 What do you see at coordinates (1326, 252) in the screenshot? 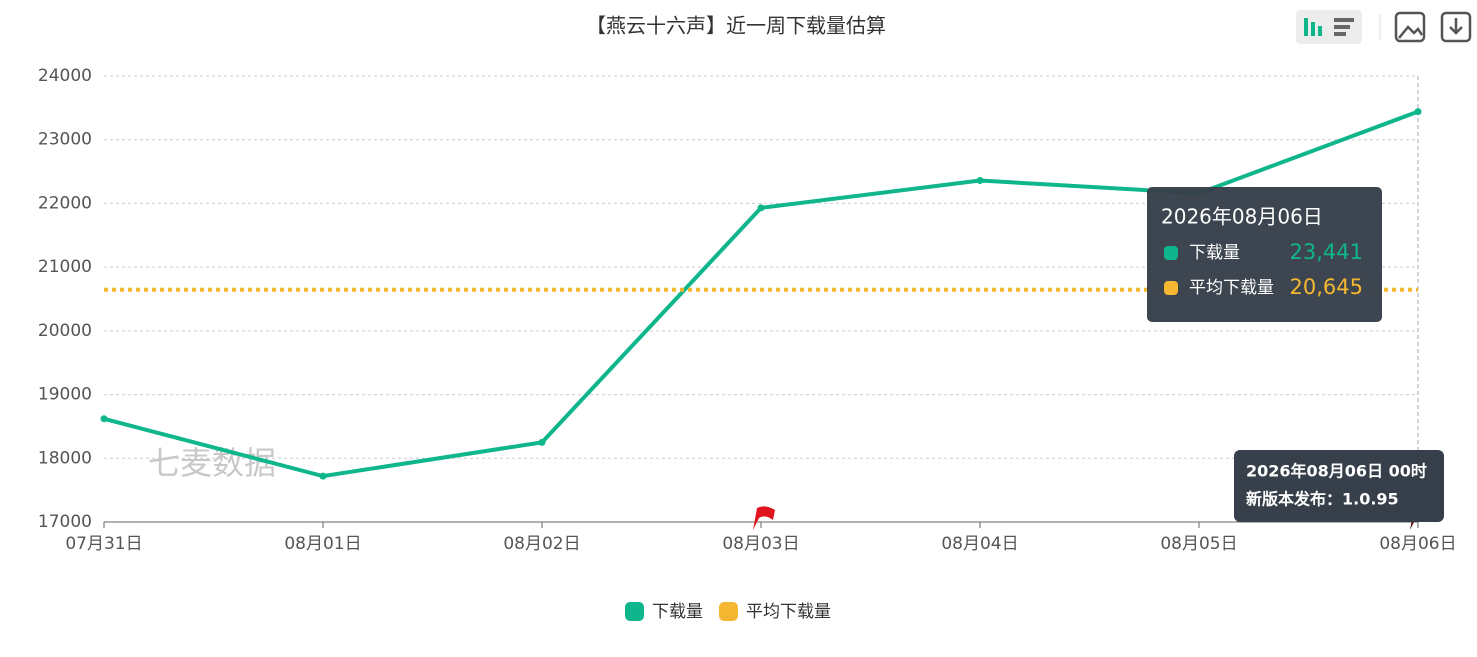
I see `tooltip-value: 23,441` at bounding box center [1326, 252].